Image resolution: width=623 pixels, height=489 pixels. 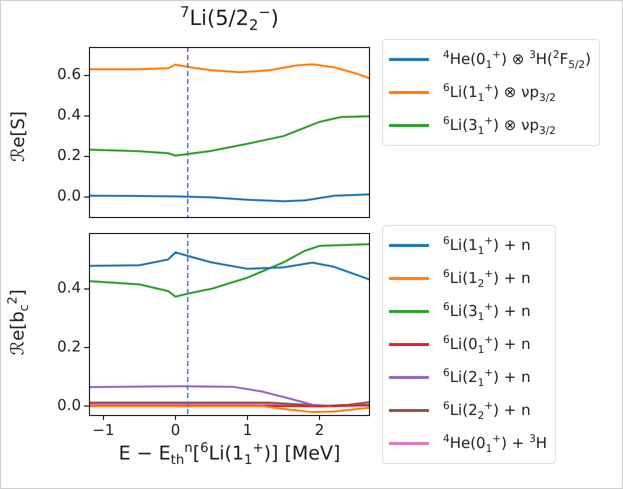 What do you see at coordinates (69, 74) in the screenshot?
I see `y-tick-label: 0.6` at bounding box center [69, 74].